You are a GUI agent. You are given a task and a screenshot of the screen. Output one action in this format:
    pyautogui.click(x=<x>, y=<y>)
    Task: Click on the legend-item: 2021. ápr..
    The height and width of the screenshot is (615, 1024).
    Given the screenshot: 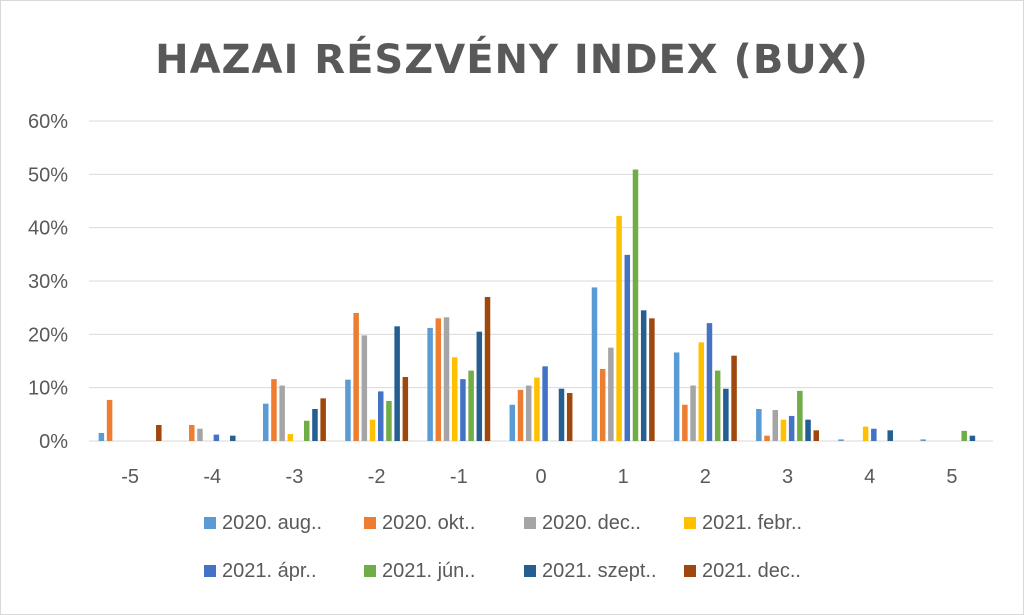 What is the action you would take?
    pyautogui.click(x=260, y=571)
    